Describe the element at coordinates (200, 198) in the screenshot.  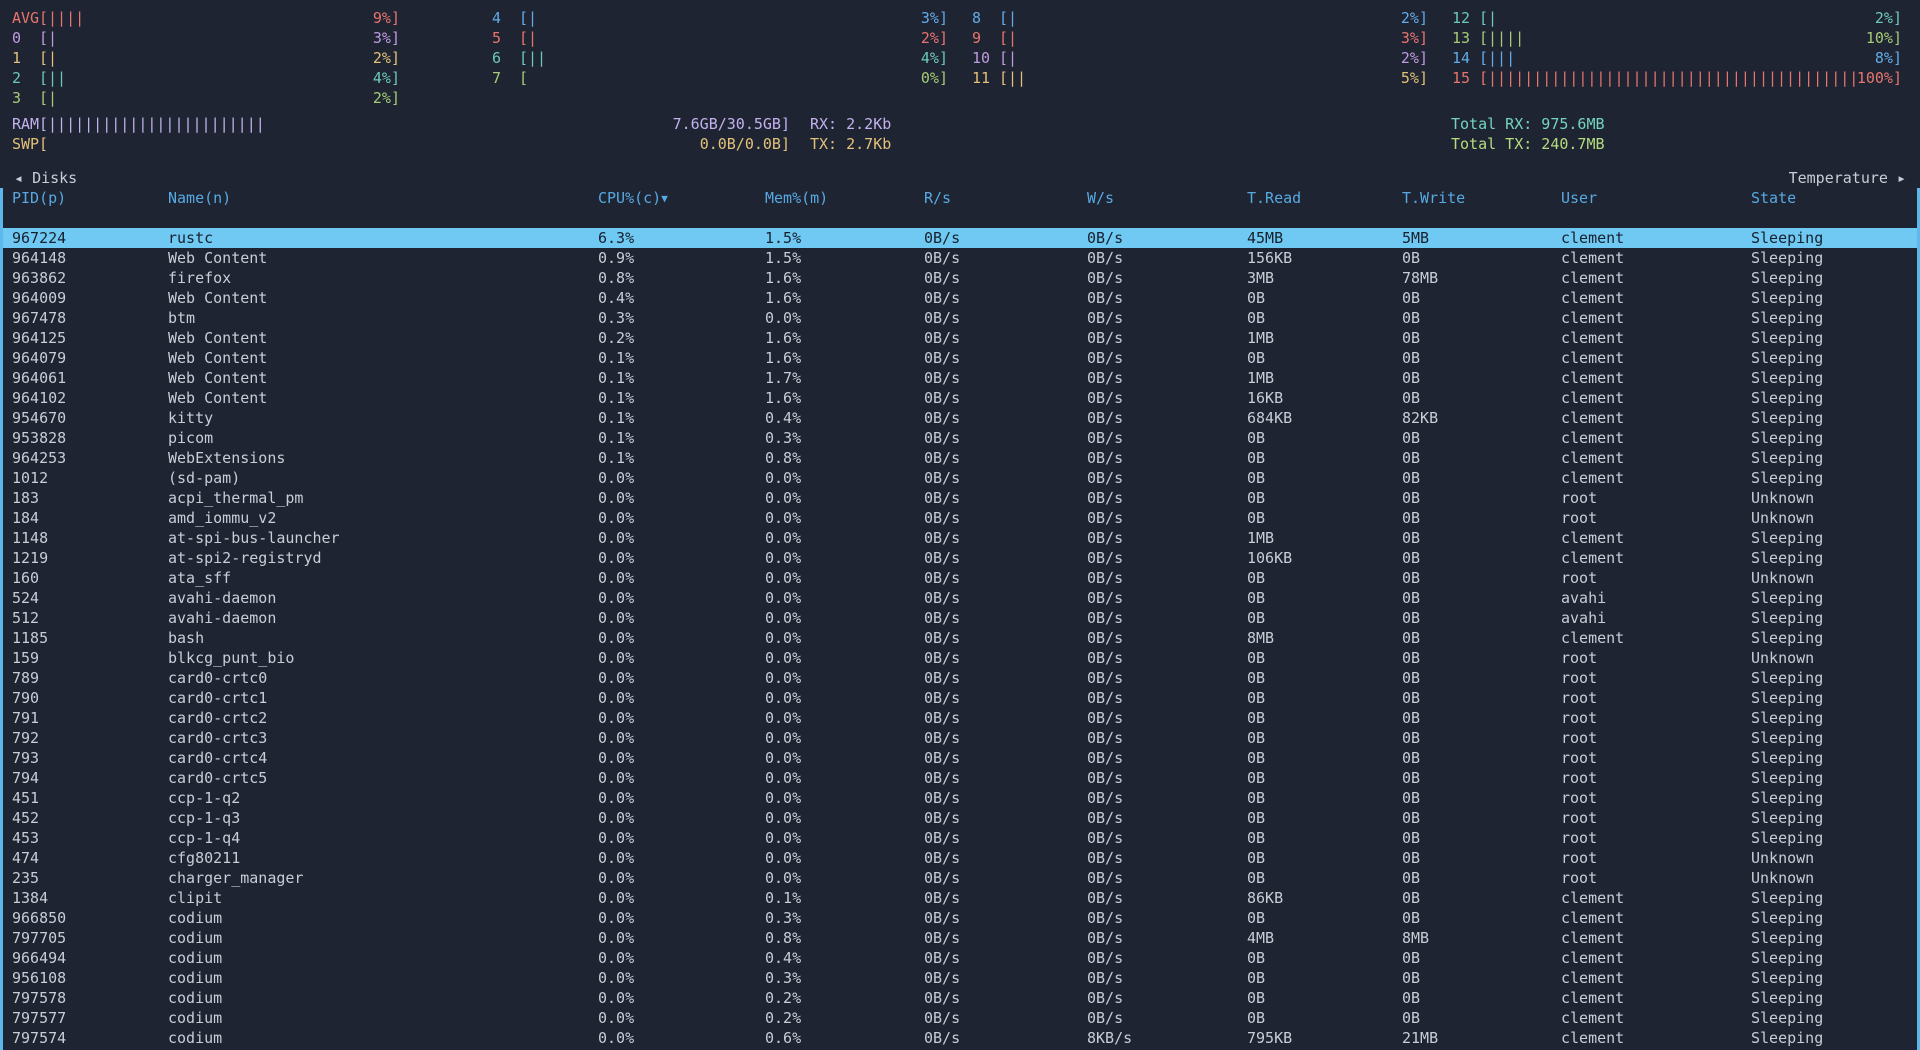
I see `column-header-name: Name(n)` at that location.